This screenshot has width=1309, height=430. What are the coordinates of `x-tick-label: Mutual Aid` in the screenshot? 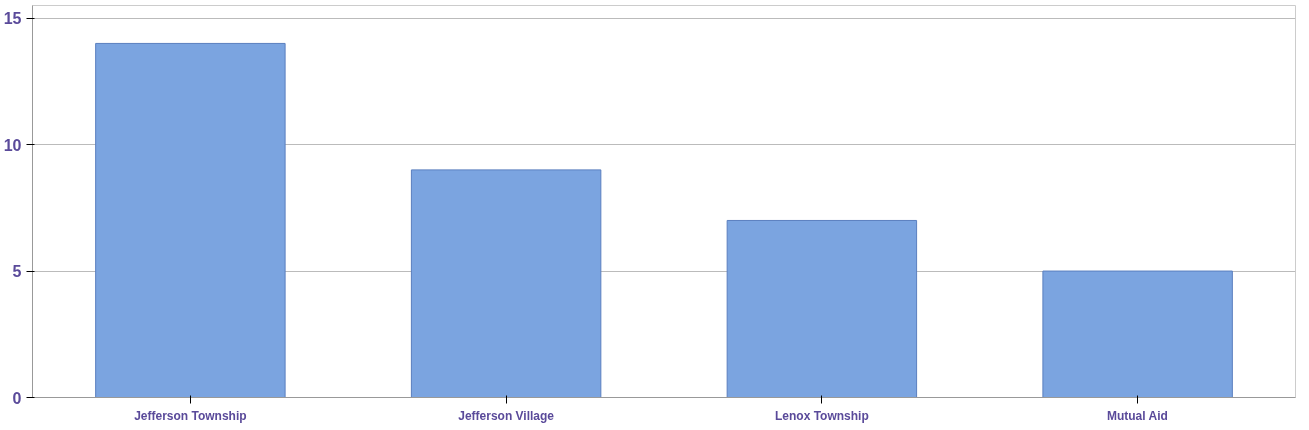 It's located at (1137, 415).